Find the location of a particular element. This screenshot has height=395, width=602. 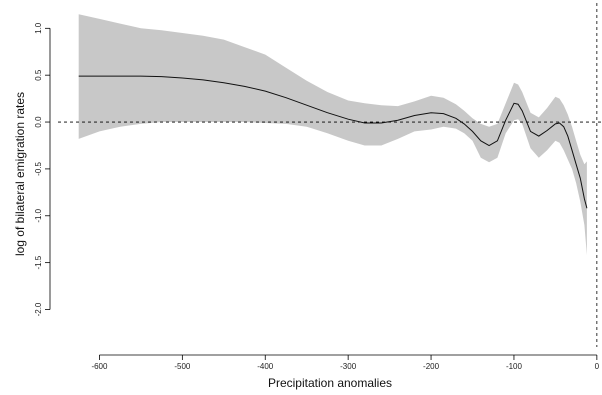

x-tick-label: -600 is located at coordinates (99, 366).